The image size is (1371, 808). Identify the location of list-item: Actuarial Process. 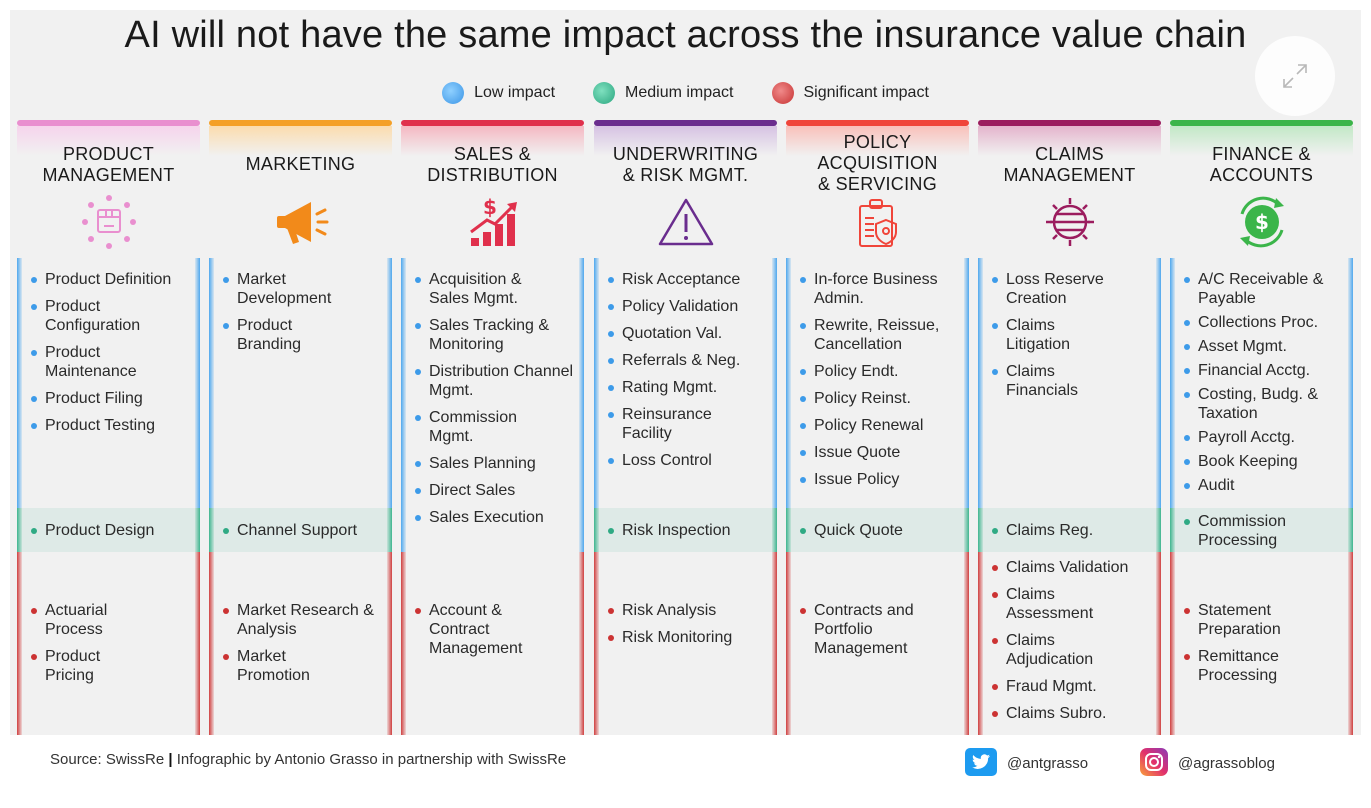
(81, 620).